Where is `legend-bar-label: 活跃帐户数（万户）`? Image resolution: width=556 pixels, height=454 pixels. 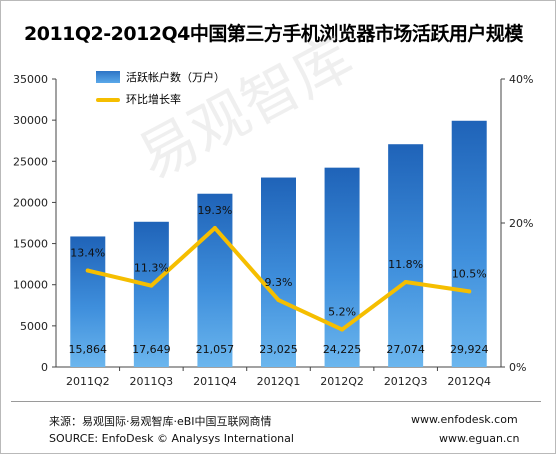
legend-bar-label: 活跃帐户数（万户） is located at coordinates (175, 77).